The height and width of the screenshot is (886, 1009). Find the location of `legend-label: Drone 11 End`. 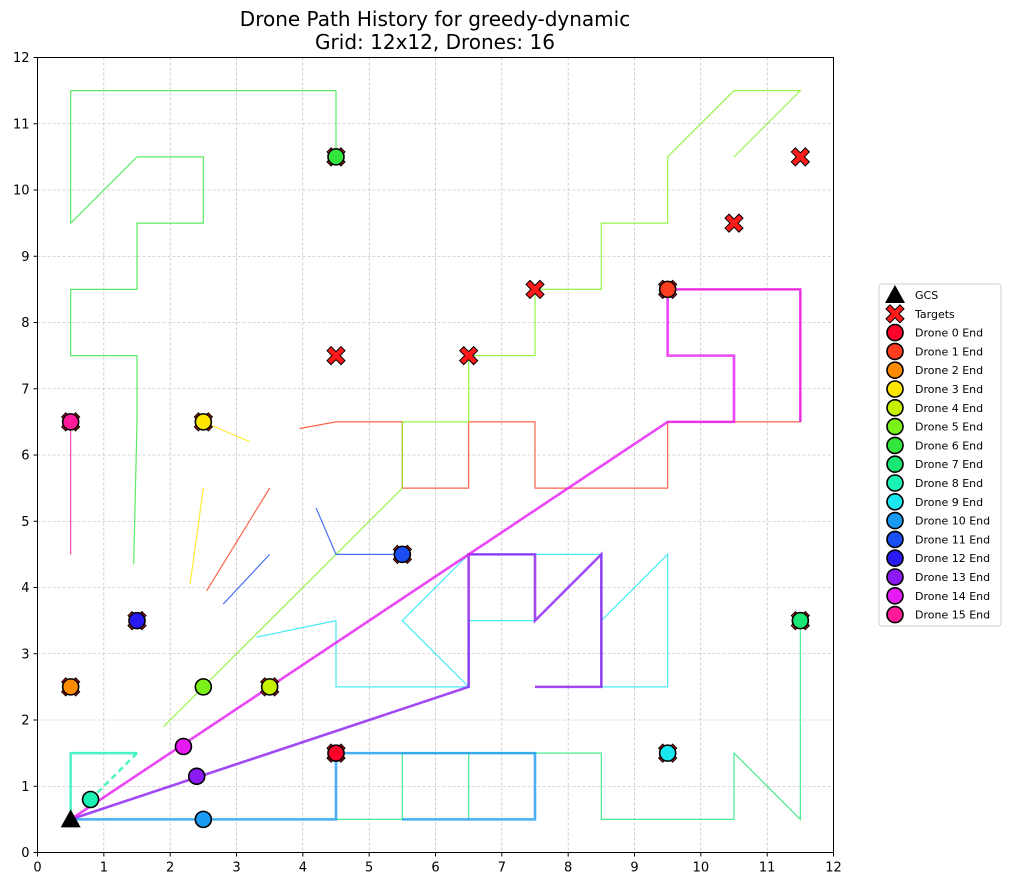

legend-label: Drone 11 End is located at coordinates (952, 539).